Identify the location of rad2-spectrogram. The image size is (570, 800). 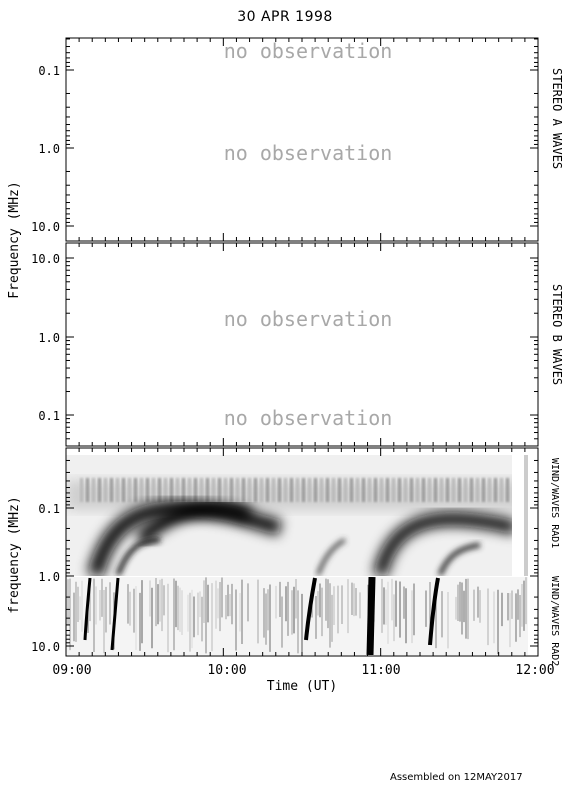
(297, 616).